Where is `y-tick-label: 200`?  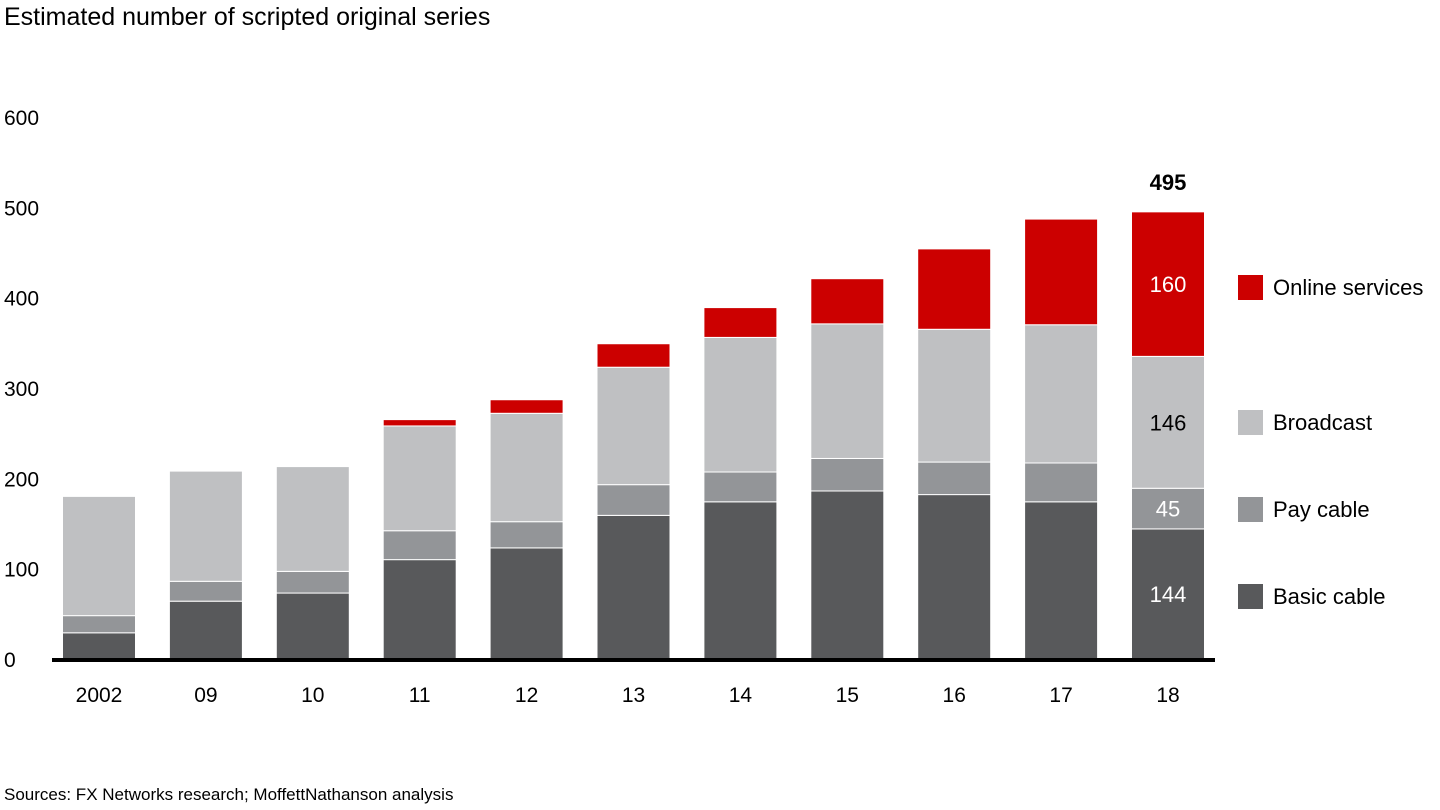
y-tick-label: 200 is located at coordinates (21, 479).